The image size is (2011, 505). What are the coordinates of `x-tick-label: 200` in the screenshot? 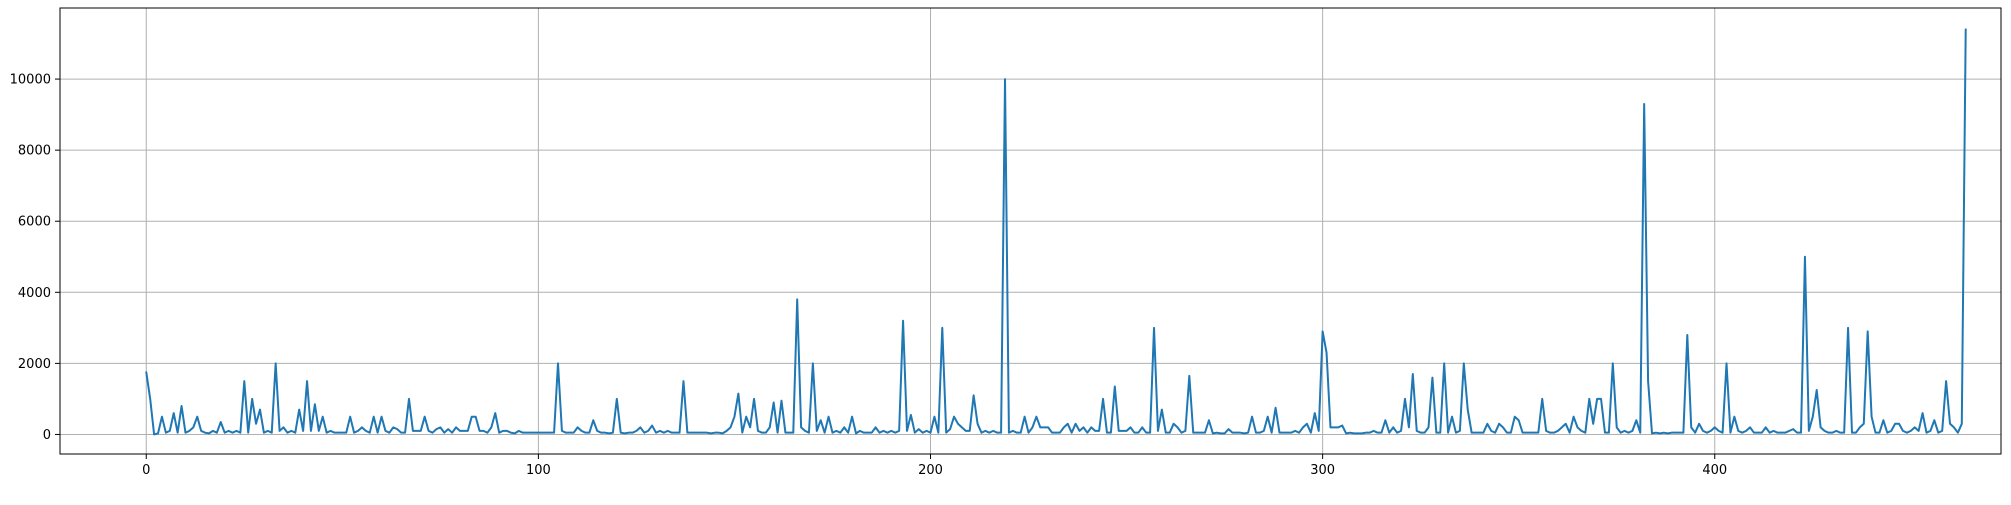 It's located at (930, 470).